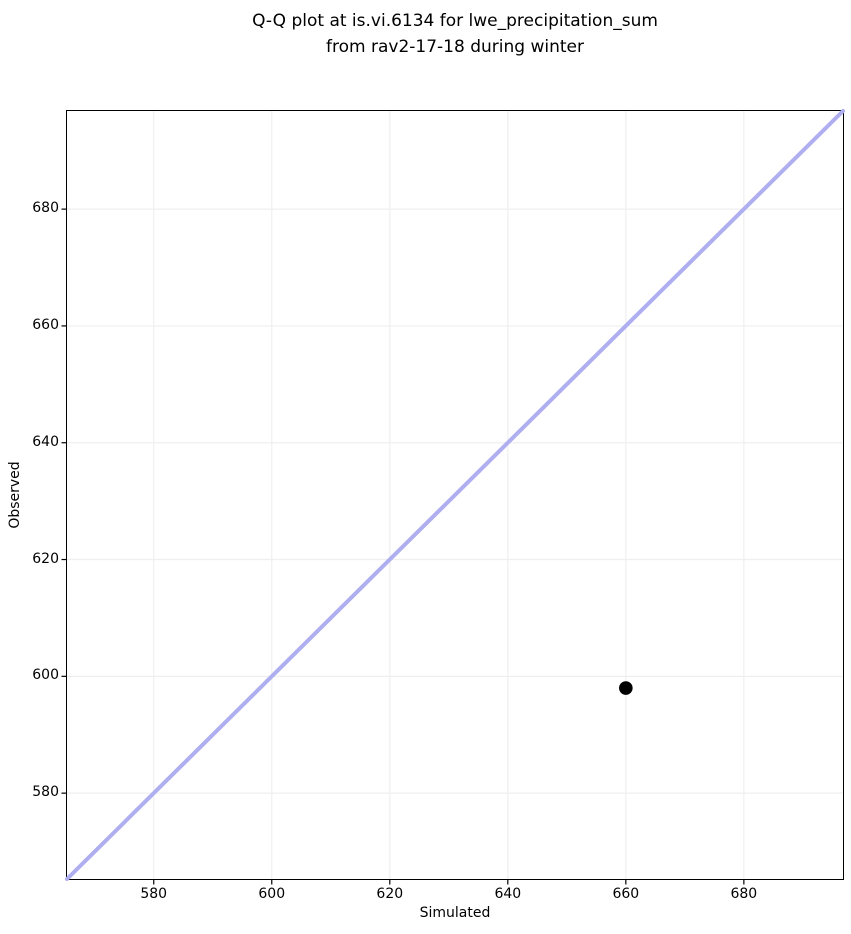 This screenshot has height=934, width=851. What do you see at coordinates (45, 208) in the screenshot?
I see `y-tick-label: 680` at bounding box center [45, 208].